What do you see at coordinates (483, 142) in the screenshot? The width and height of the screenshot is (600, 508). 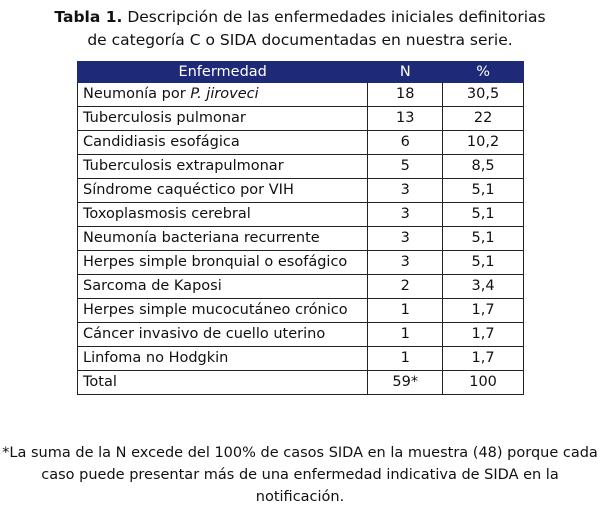 I see `percent-cell: 10,2` at bounding box center [483, 142].